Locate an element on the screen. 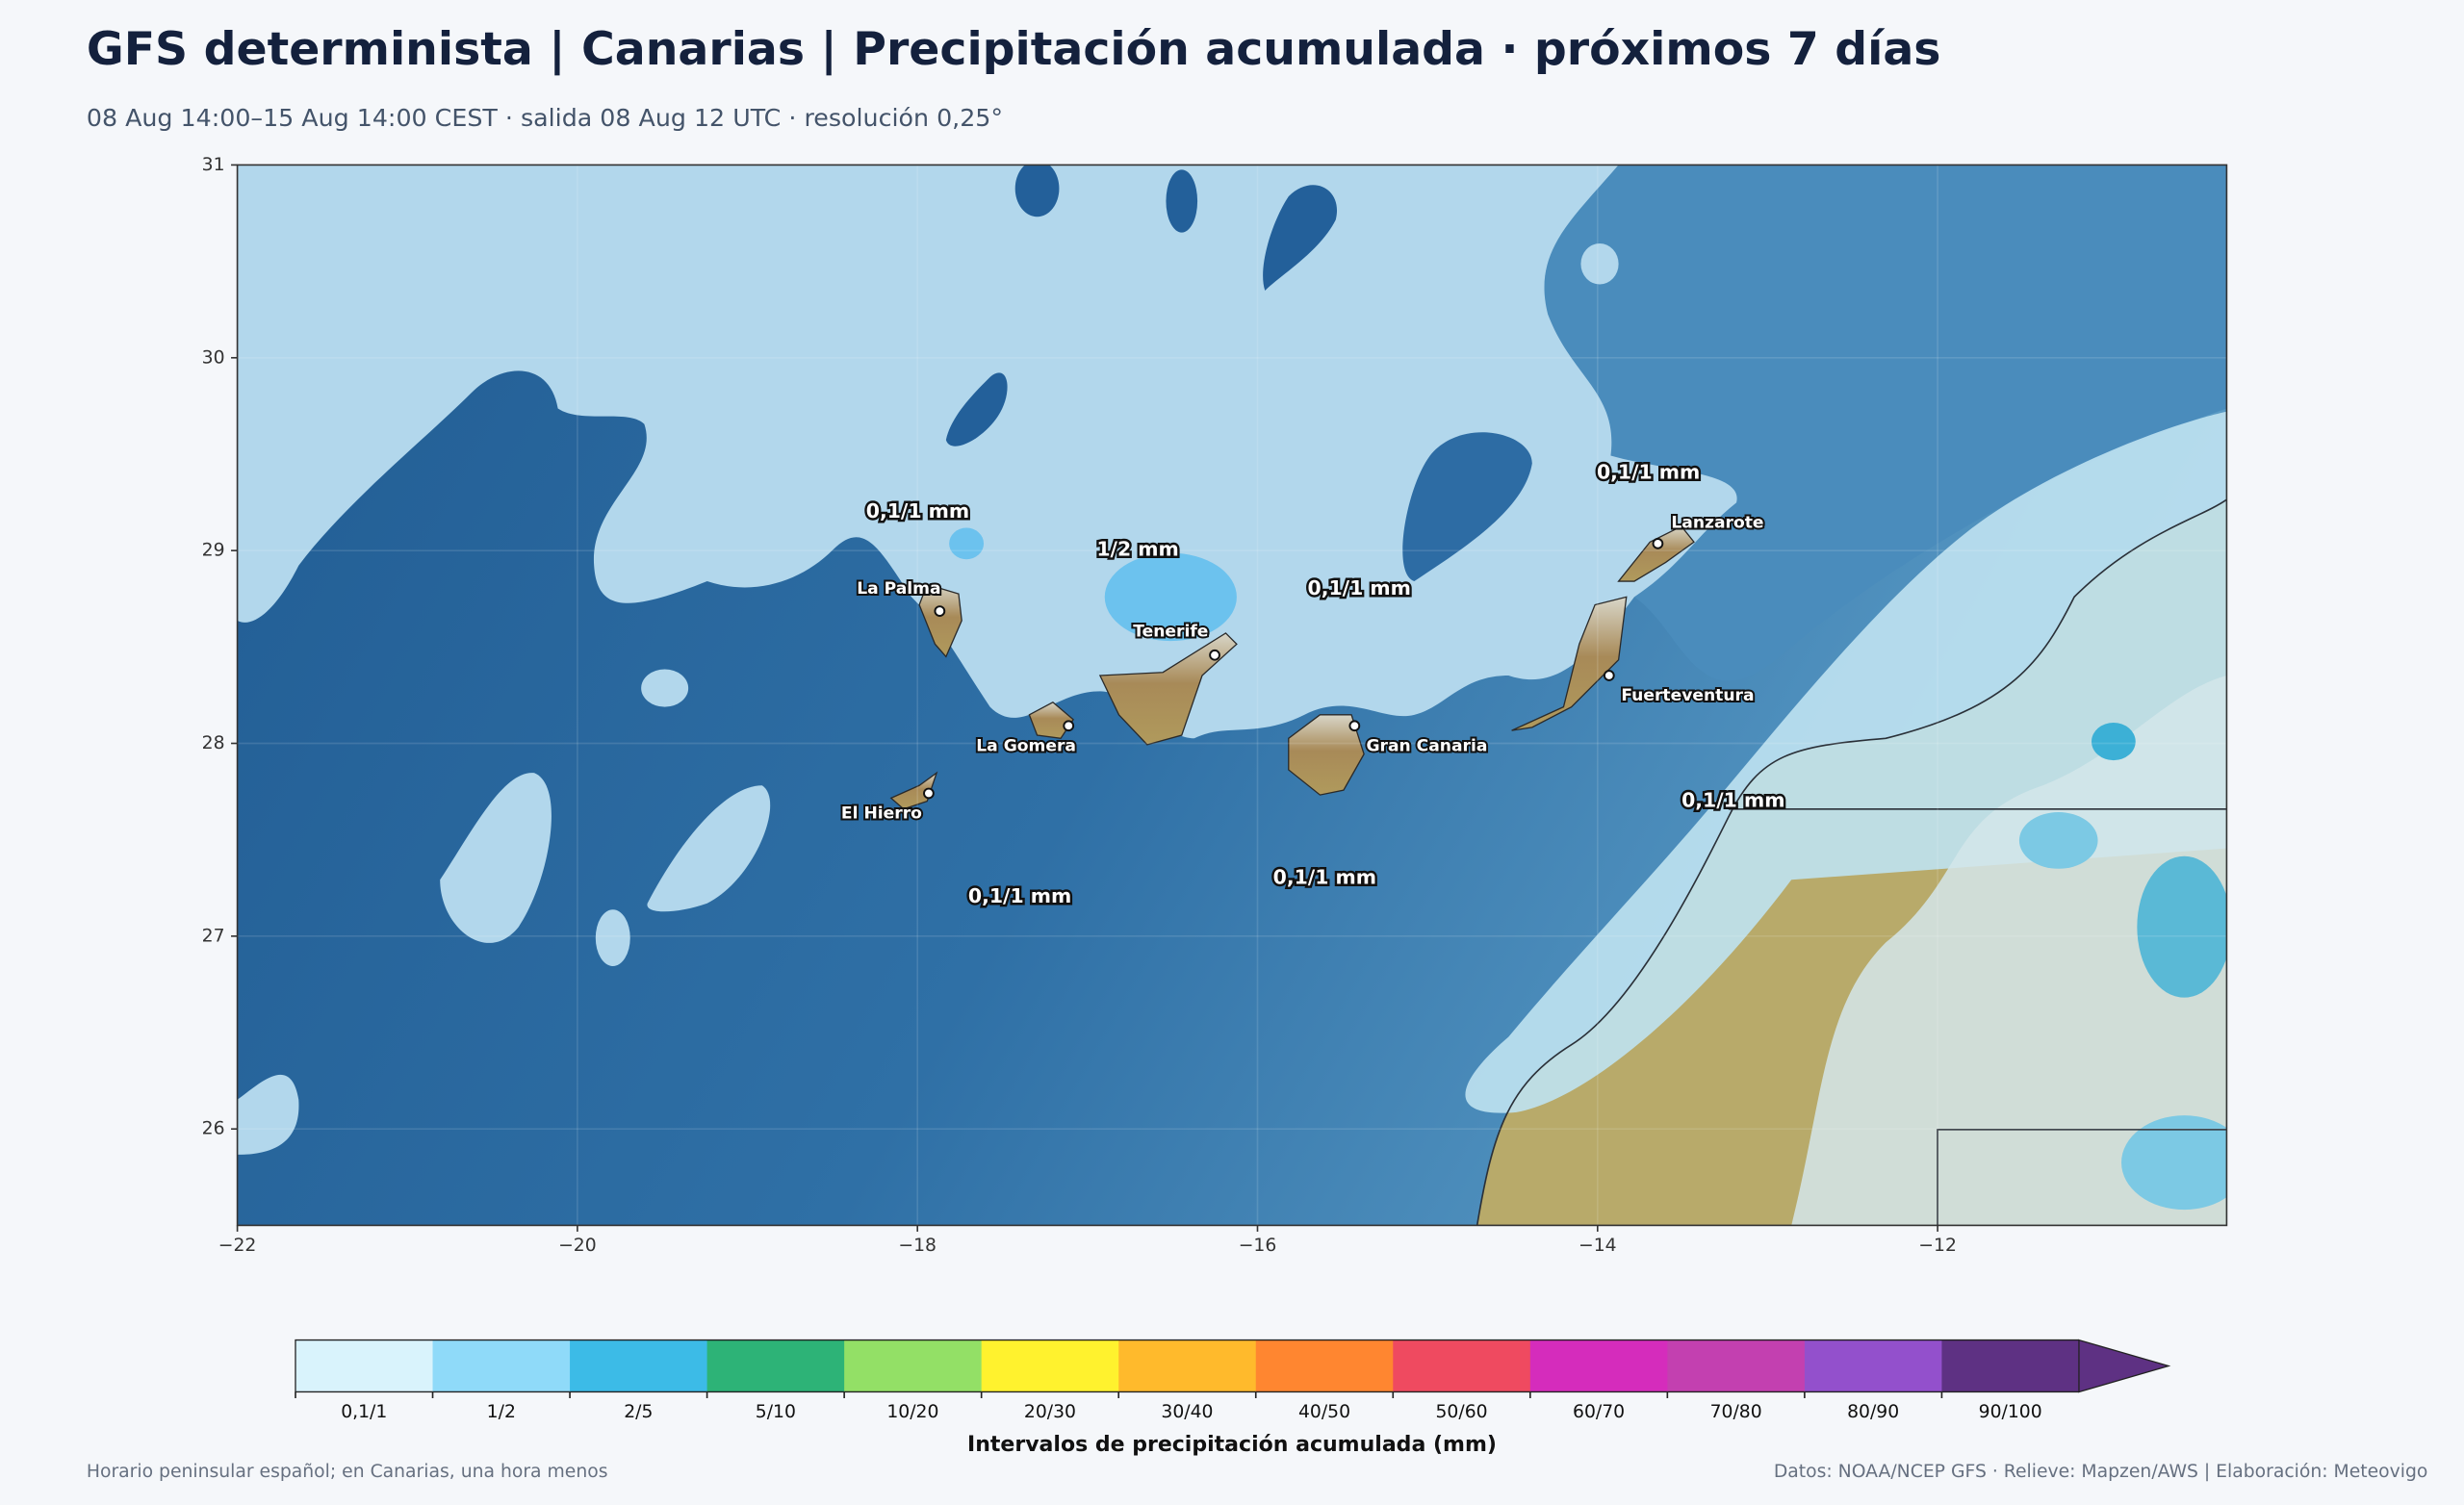 This screenshot has width=2464, height=1505. island-label: Lanzarote is located at coordinates (1717, 523).